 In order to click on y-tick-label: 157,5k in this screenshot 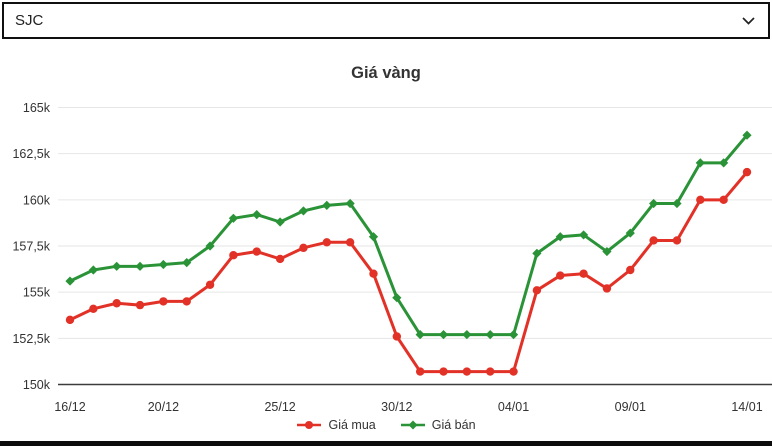, I will do `click(31, 247)`.